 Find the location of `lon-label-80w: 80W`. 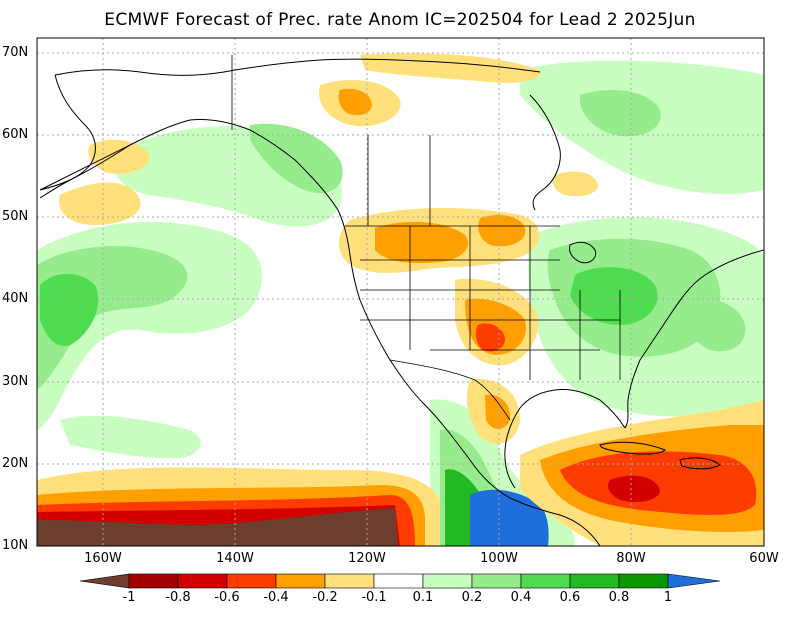

lon-label-80w: 80W is located at coordinates (631, 558).